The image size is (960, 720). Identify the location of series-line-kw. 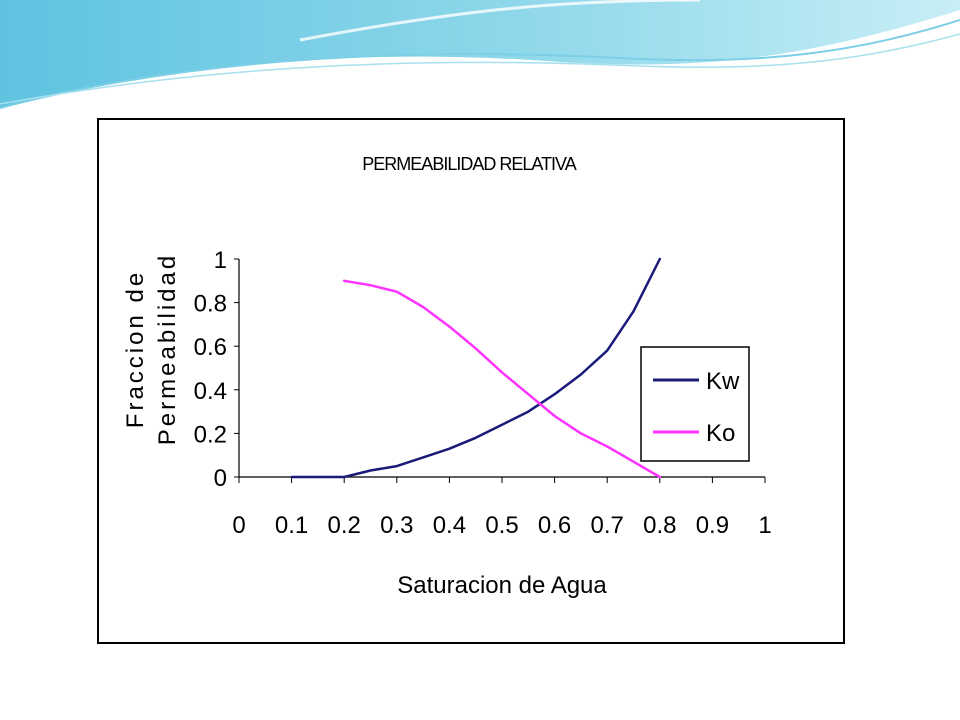
(476, 368).